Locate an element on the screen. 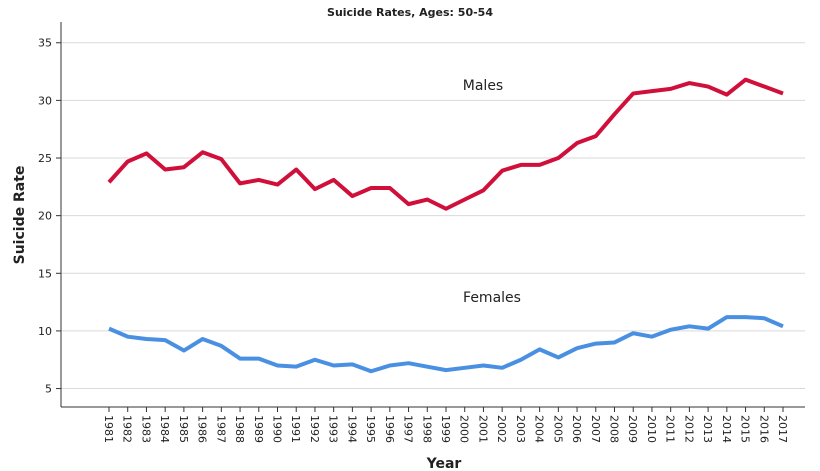 The width and height of the screenshot is (820, 471). x-tick-label: 1998 is located at coordinates (426, 429).